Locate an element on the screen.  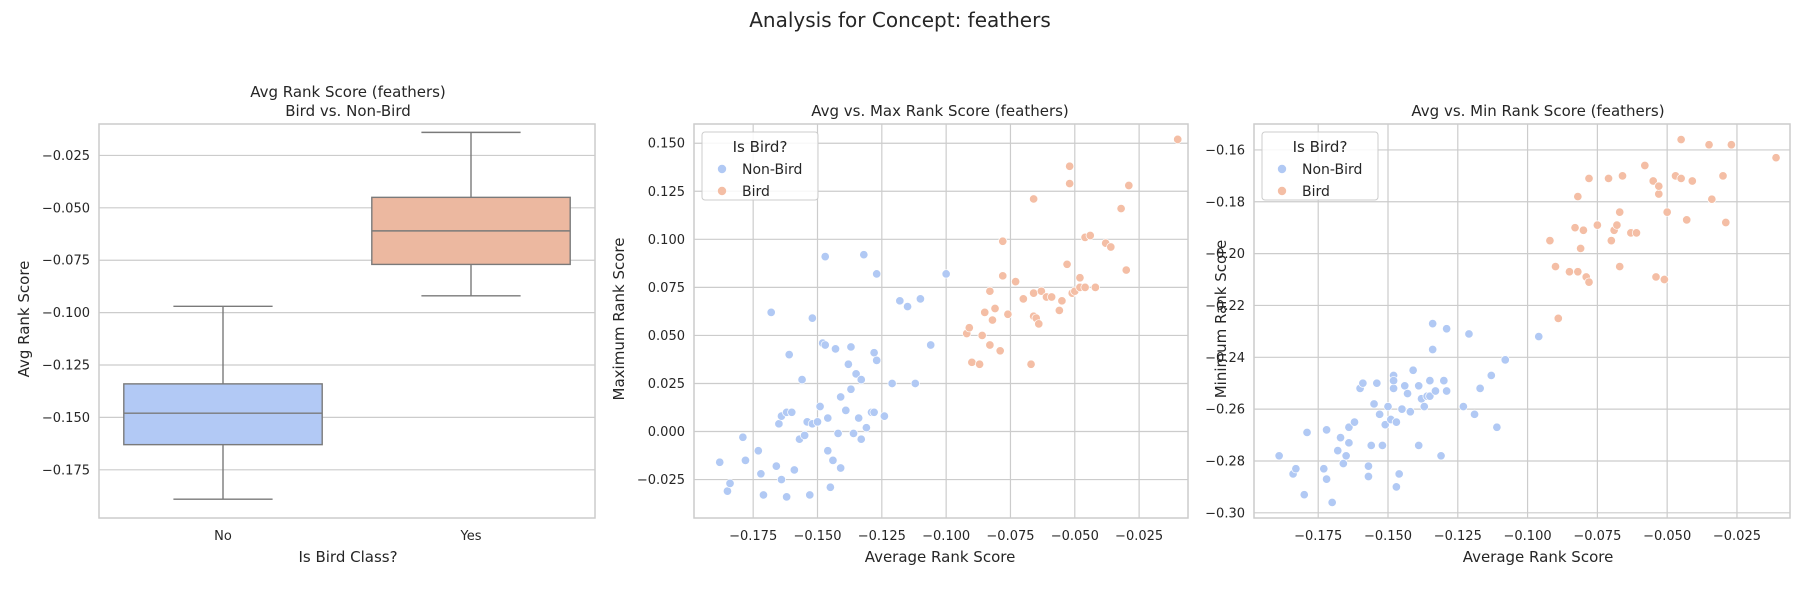
scatter-max-legend-marker is located at coordinates (722, 169).